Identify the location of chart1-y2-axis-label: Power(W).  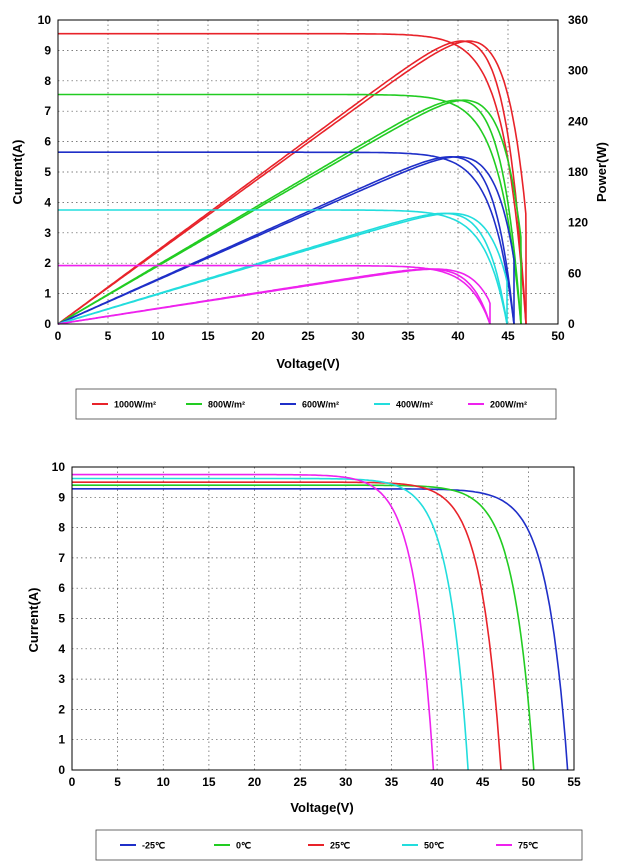
(601, 172).